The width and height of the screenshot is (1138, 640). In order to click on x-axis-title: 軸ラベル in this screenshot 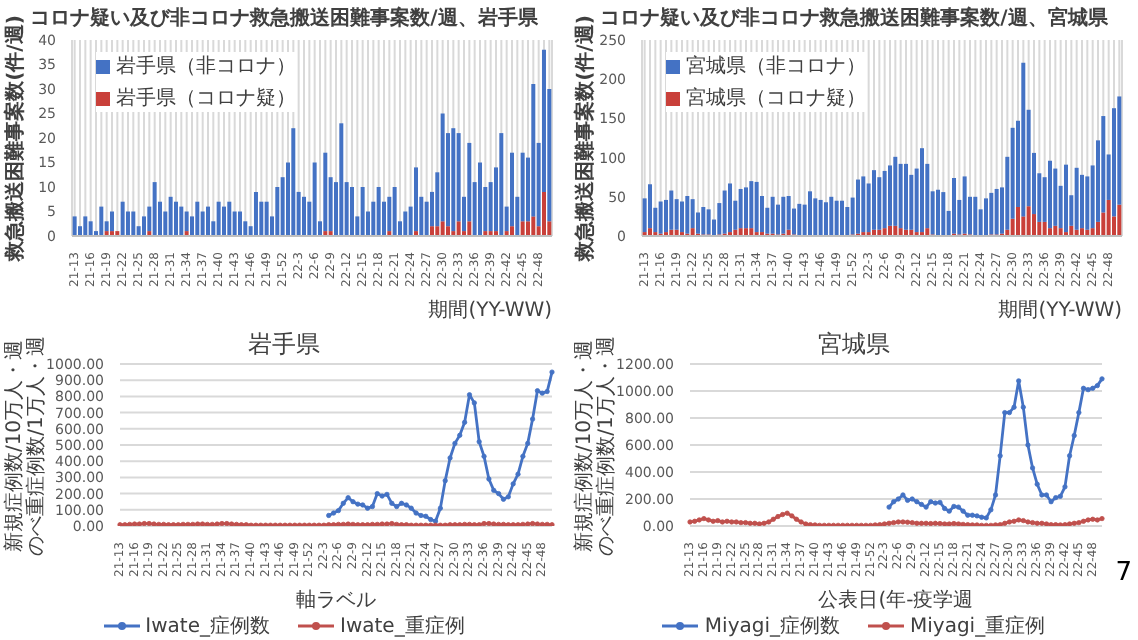, I will do `click(336, 602)`.